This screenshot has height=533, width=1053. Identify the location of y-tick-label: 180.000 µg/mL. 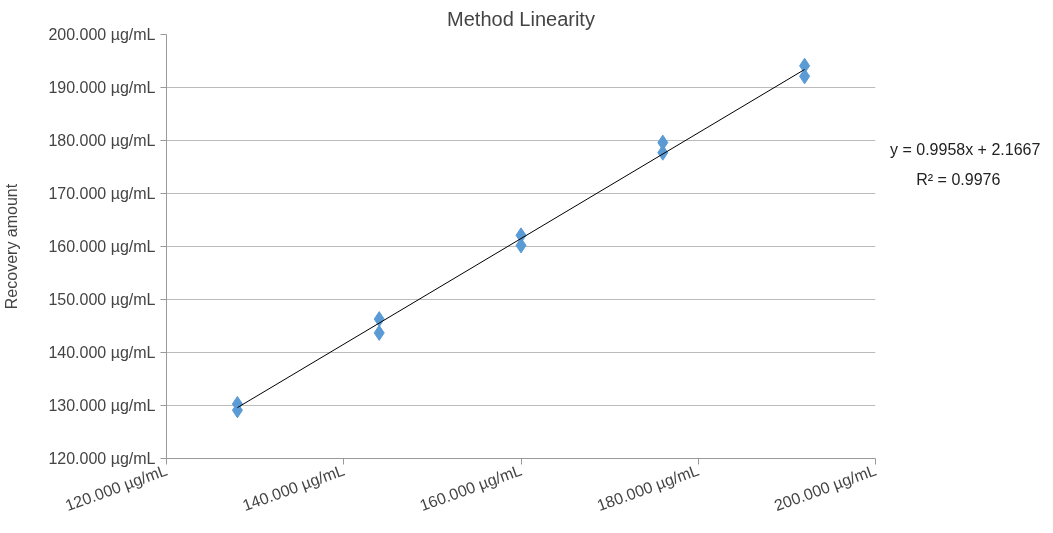
(102, 140).